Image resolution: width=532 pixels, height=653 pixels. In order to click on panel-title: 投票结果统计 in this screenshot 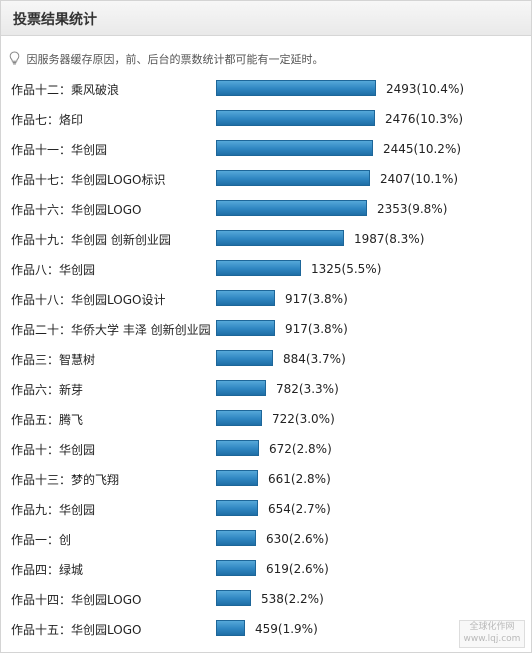, I will do `click(55, 20)`.